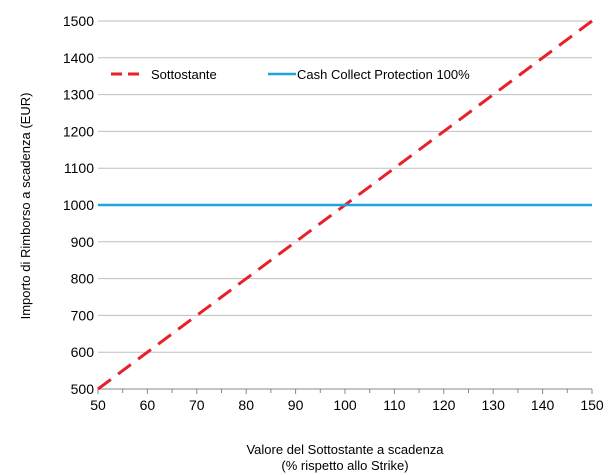  Describe the element at coordinates (344, 465) in the screenshot. I see `x-axis-subtitle: (% rispetto allo Strike)` at that location.